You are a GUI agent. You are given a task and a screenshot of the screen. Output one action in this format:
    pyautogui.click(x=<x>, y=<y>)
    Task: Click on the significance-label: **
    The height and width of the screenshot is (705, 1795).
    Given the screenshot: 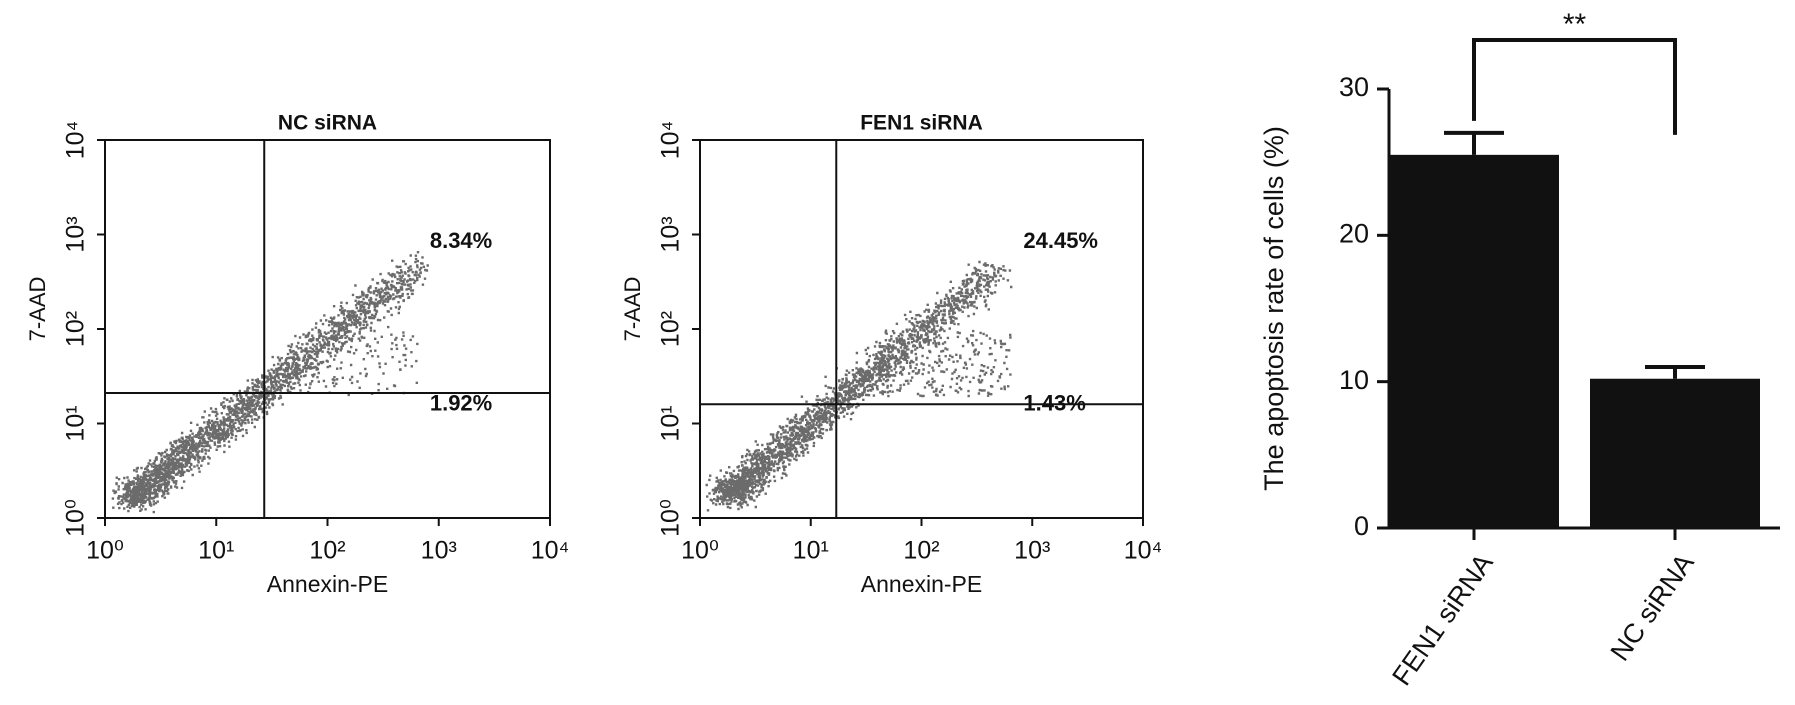 What is the action you would take?
    pyautogui.click(x=1575, y=24)
    